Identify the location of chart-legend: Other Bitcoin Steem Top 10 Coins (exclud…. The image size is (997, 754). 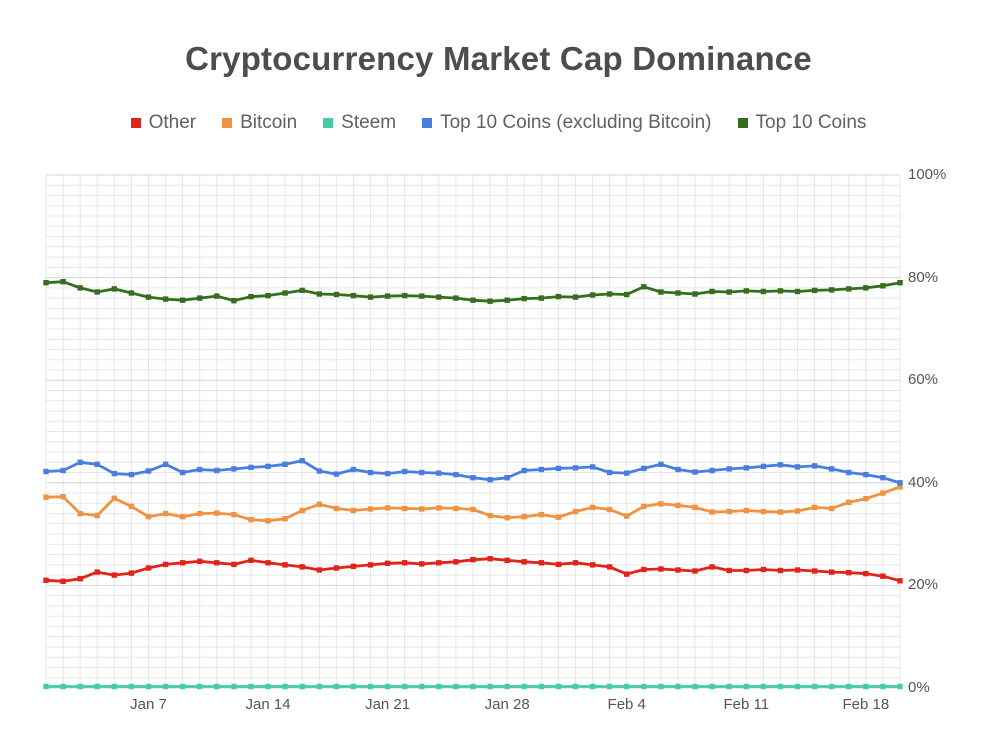
(498, 123).